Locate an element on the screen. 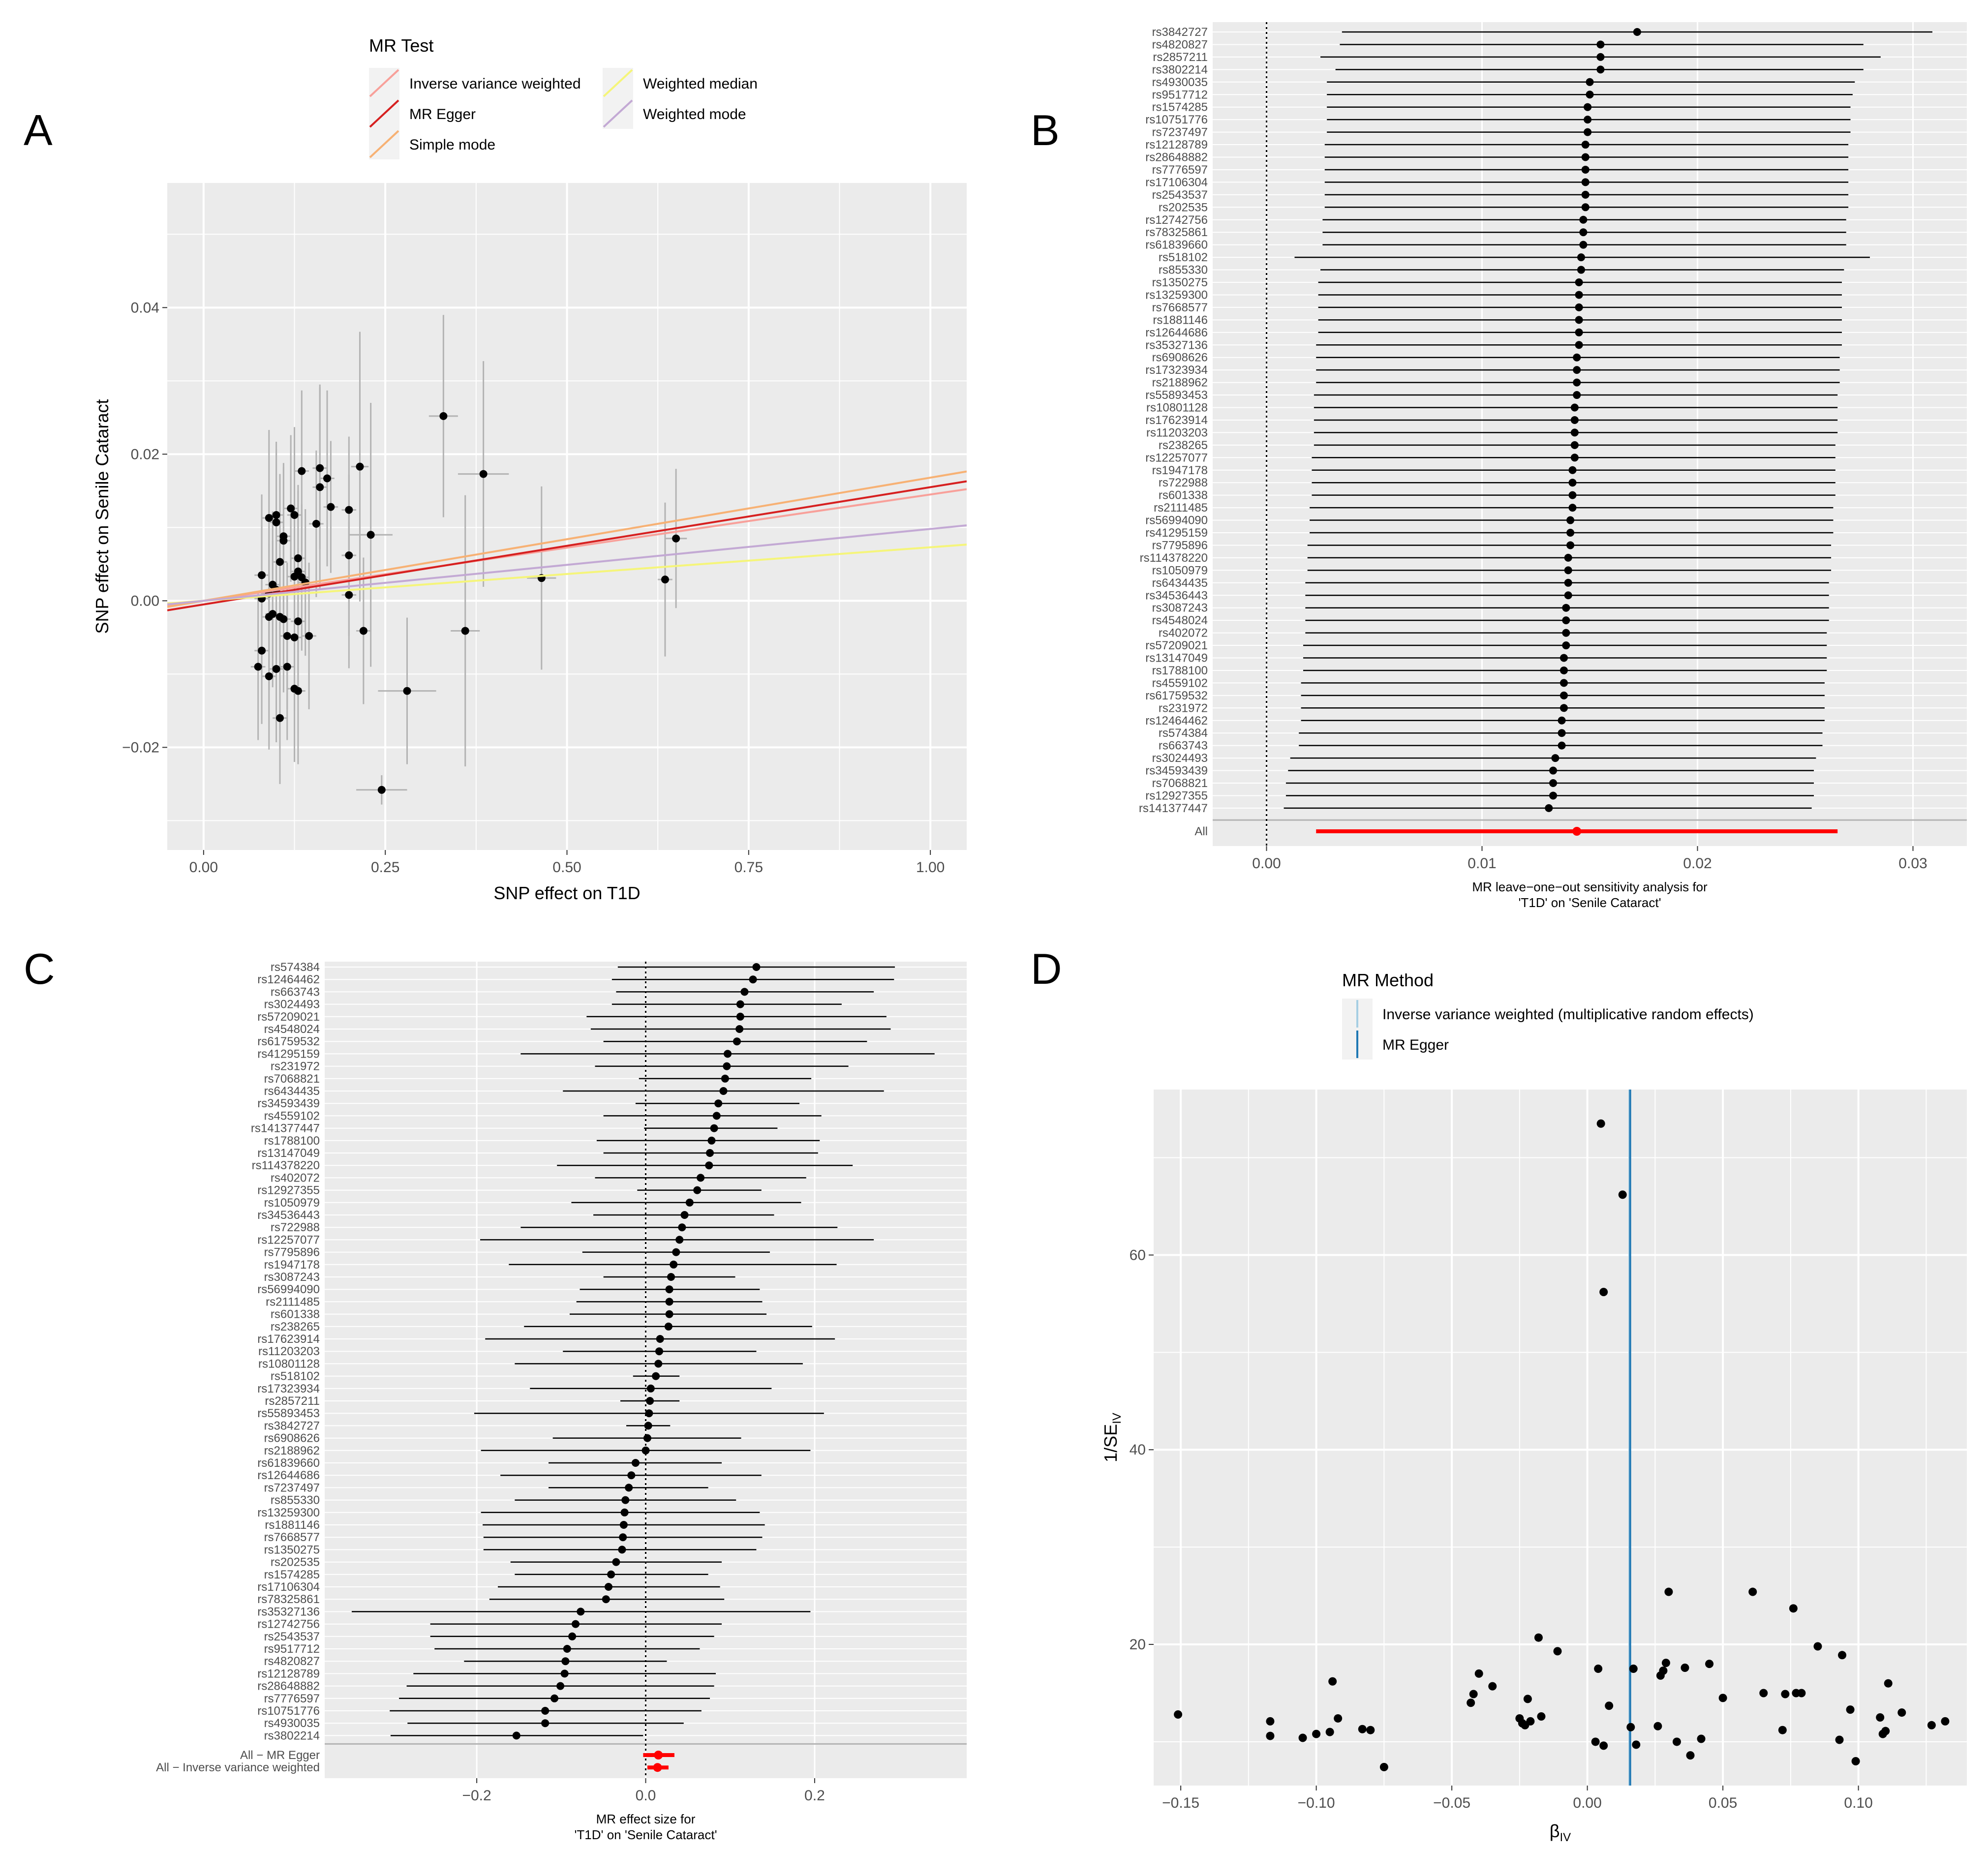  row-label: rs41295159 is located at coordinates (288, 1054).